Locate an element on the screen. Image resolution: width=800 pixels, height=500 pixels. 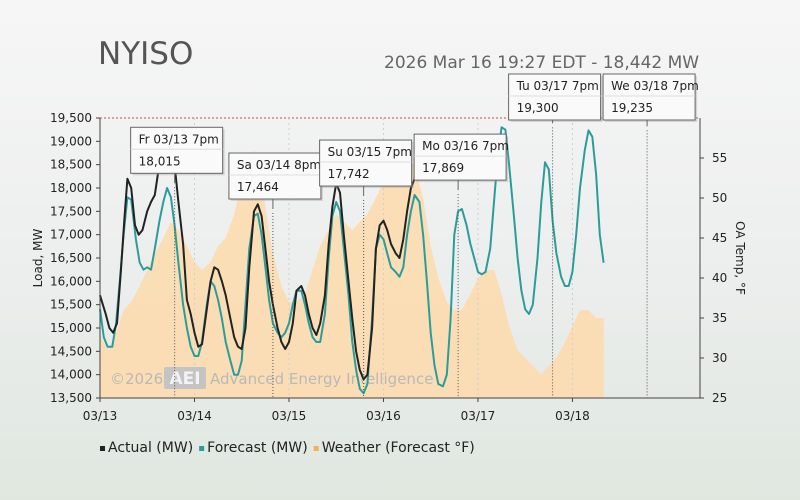
legend-label: Forecast (MW) is located at coordinates (257, 448).